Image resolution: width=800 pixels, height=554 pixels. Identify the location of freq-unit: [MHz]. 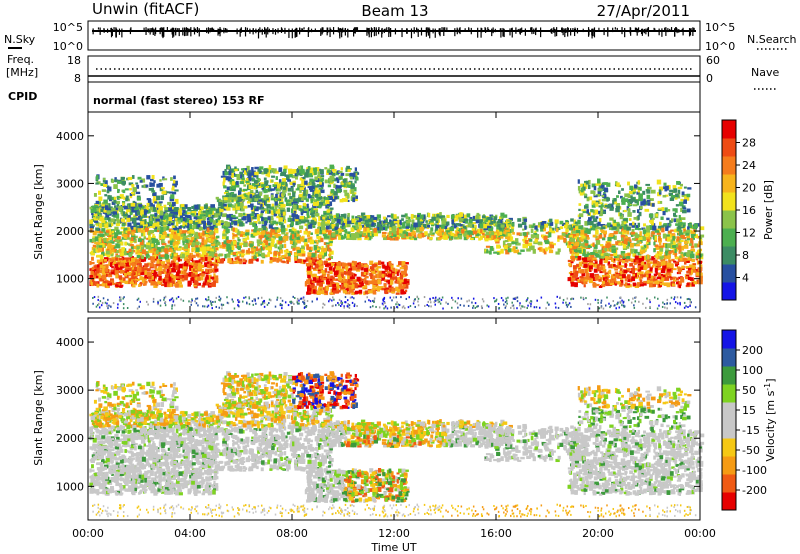
(22, 72).